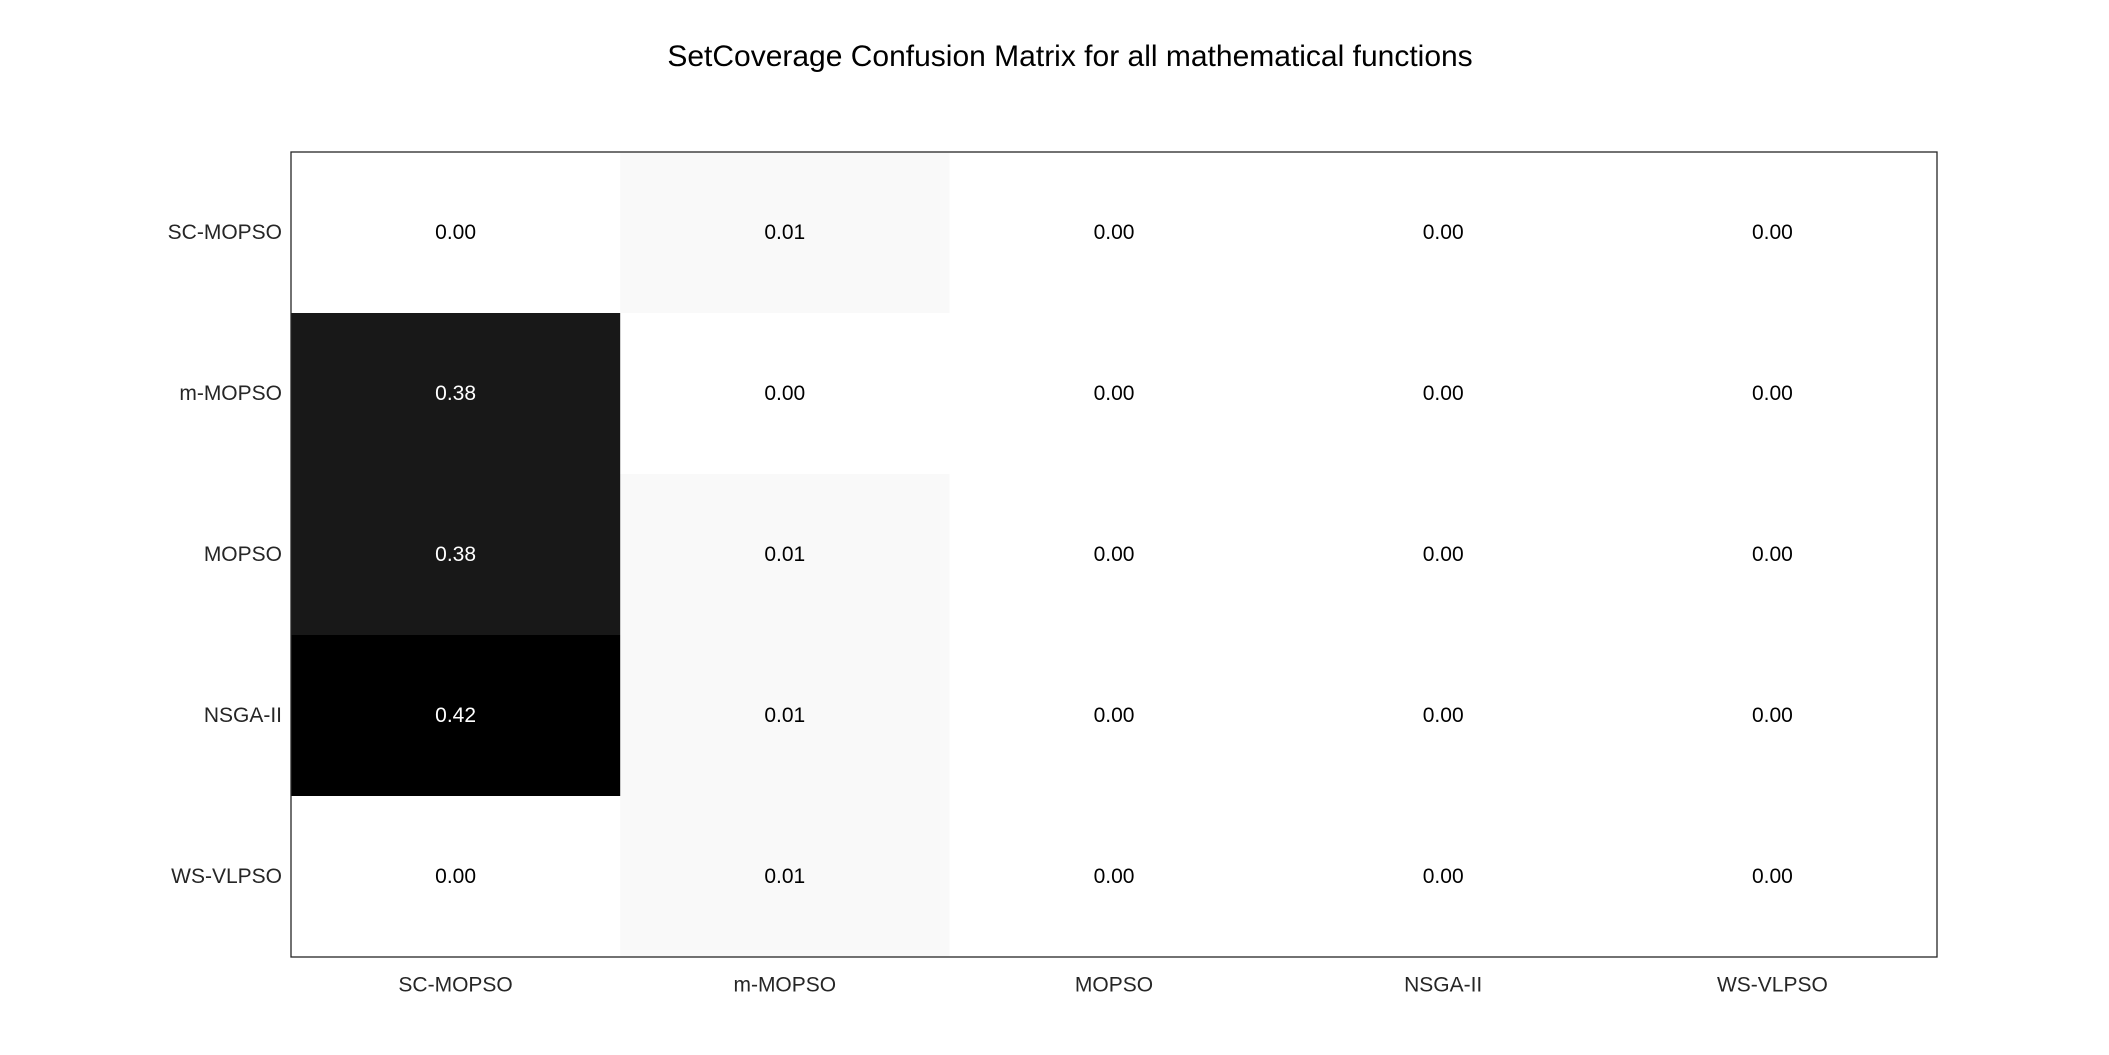 This screenshot has height=1055, width=2109. I want to click on x-axis-tick-labels: SC-MOPSO m-MOPSO MOPSO NSGA-II WS-VLPSO, so click(1112, 985).